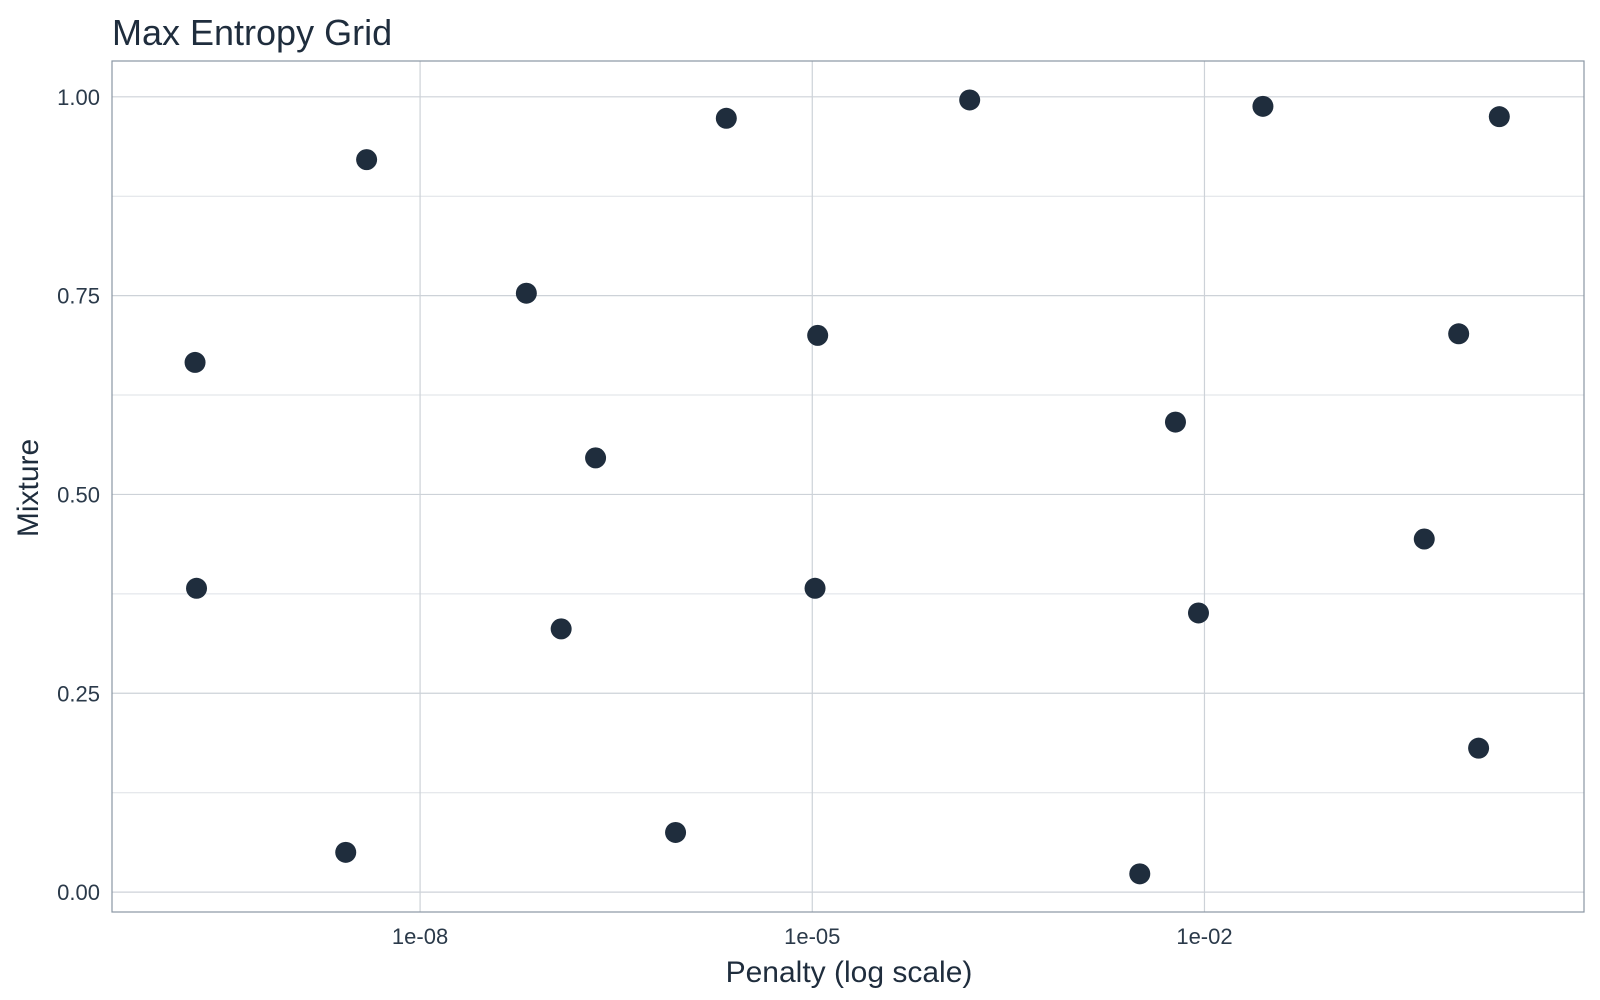 The height and width of the screenshot is (1000, 1600). I want to click on y-tick-label: 0.25, so click(78, 693).